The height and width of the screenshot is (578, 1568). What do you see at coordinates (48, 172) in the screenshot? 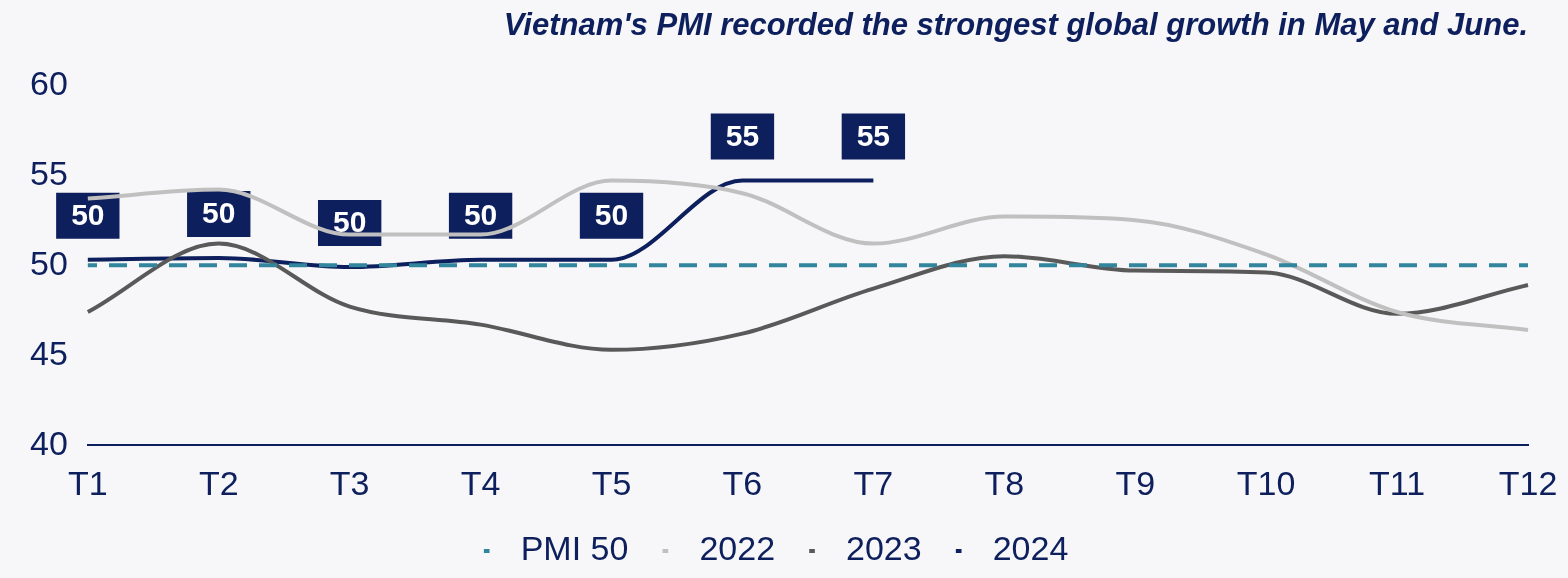
I see `y-tick-label: 55` at bounding box center [48, 172].